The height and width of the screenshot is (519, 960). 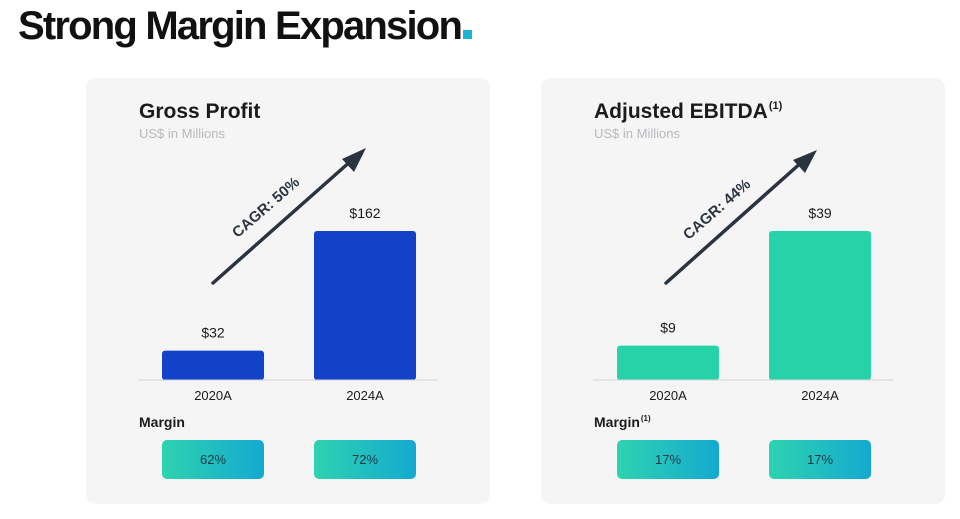 I want to click on bar-value-label-2020a: $9, so click(x=668, y=328).